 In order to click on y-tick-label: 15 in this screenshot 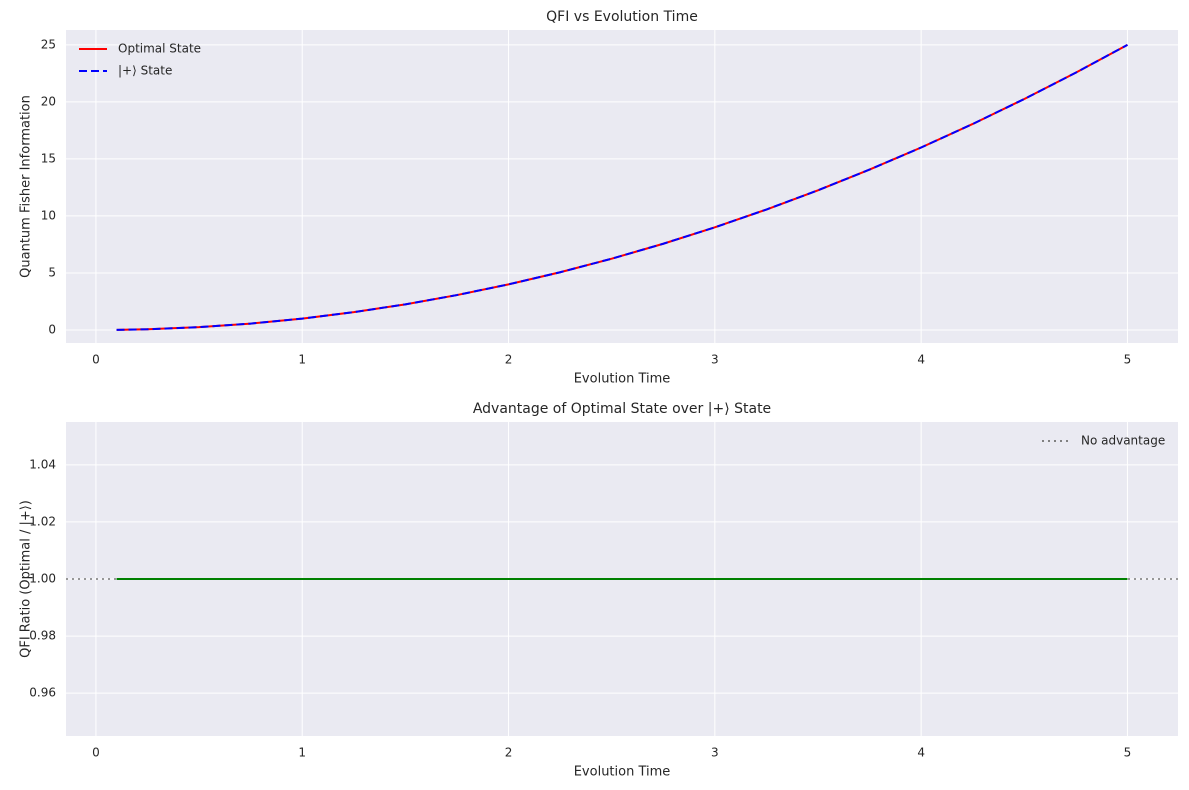, I will do `click(48, 158)`.